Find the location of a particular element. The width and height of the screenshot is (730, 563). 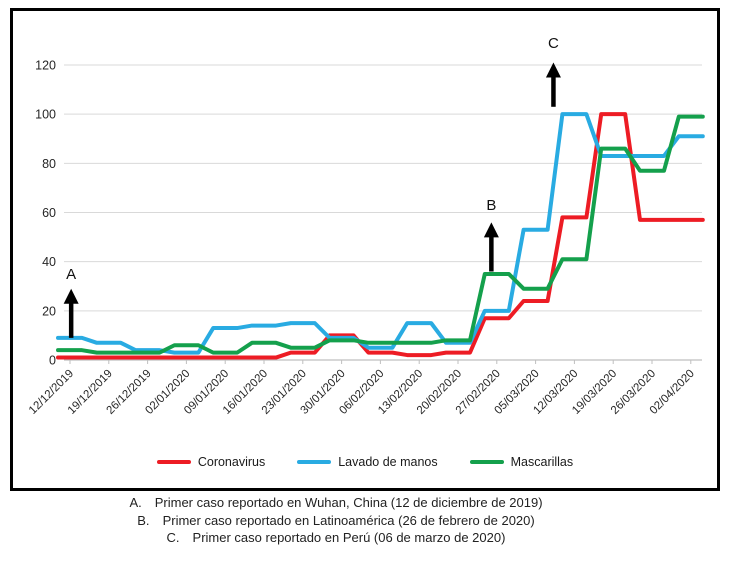

svg-text: A is located at coordinates (71, 274).